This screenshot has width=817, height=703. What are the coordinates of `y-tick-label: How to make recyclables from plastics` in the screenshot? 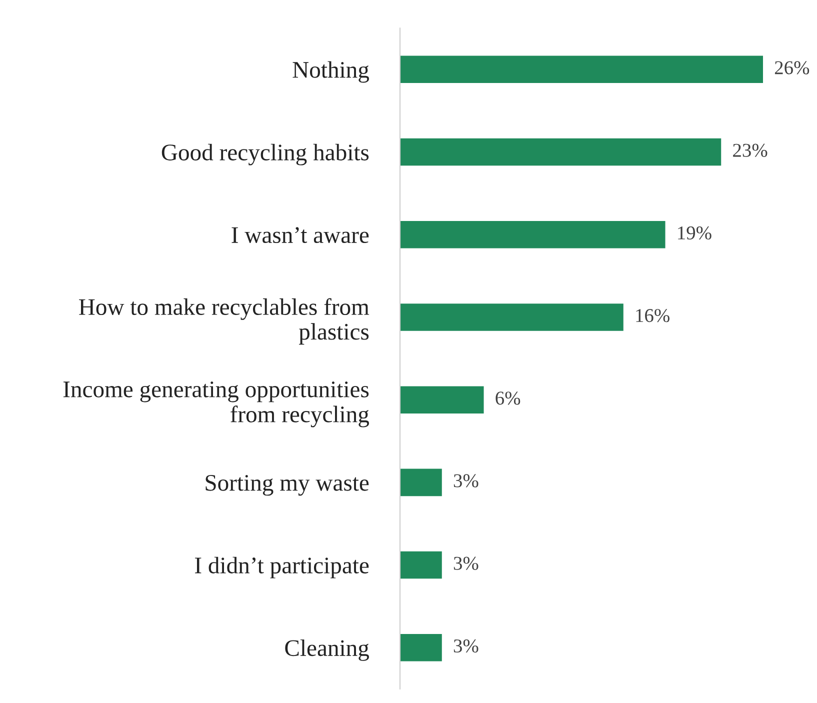 It's located at (224, 321).